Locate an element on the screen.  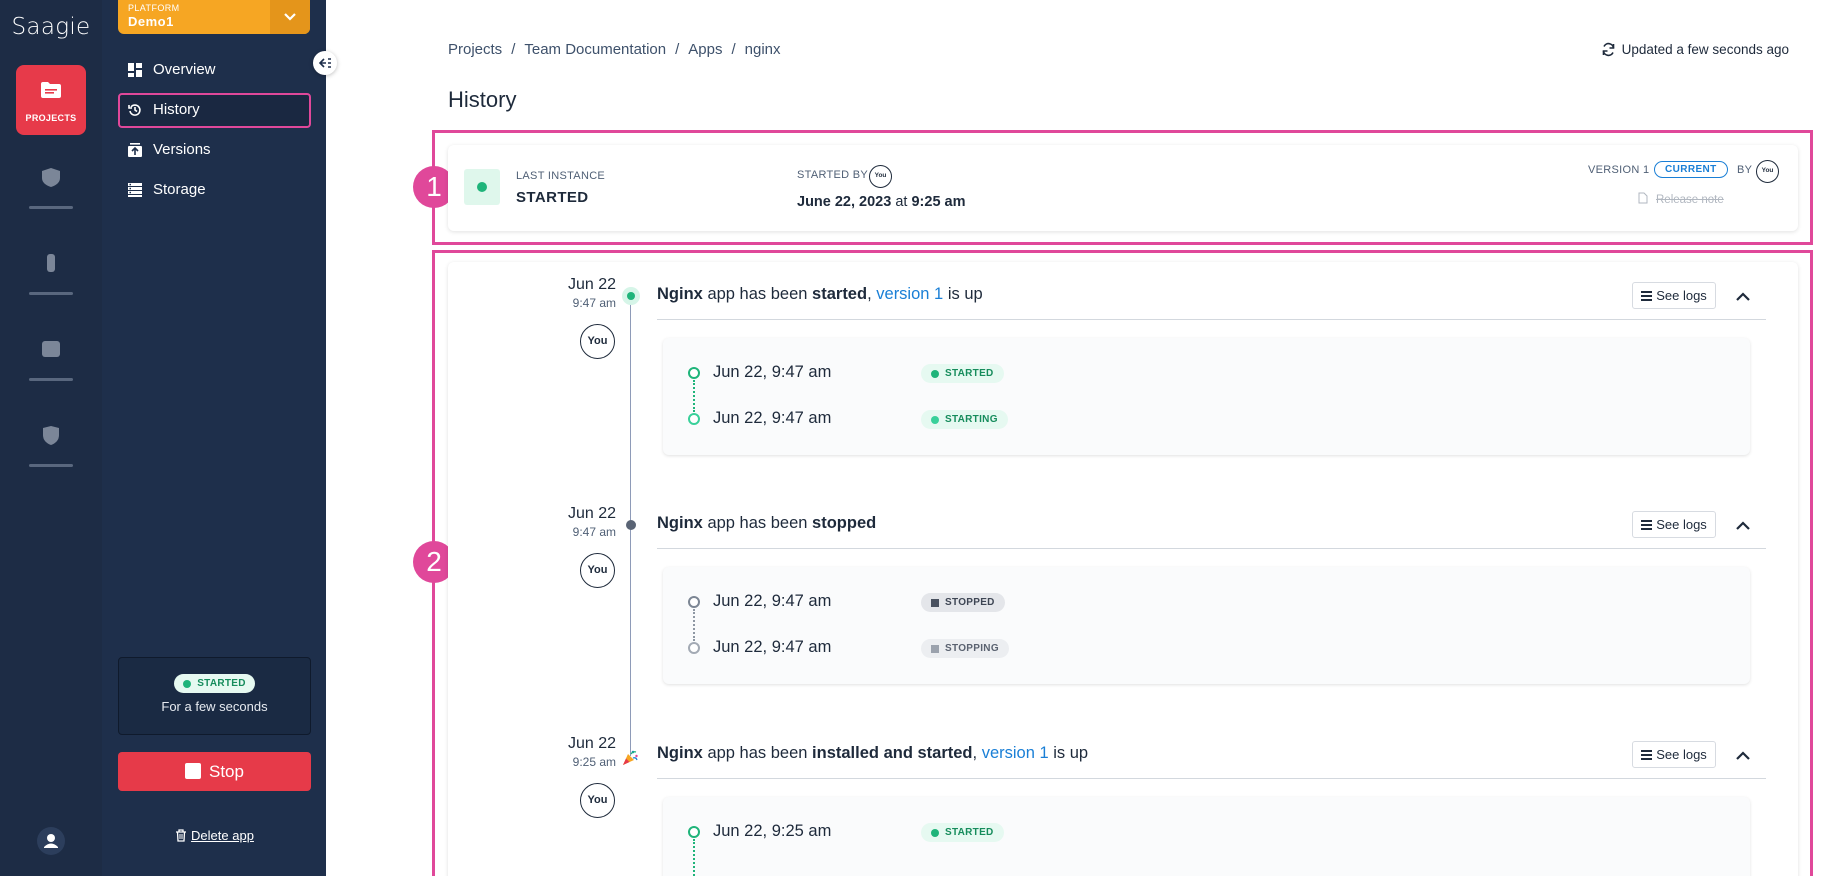
user-avatar-button is located at coordinates (51, 841).